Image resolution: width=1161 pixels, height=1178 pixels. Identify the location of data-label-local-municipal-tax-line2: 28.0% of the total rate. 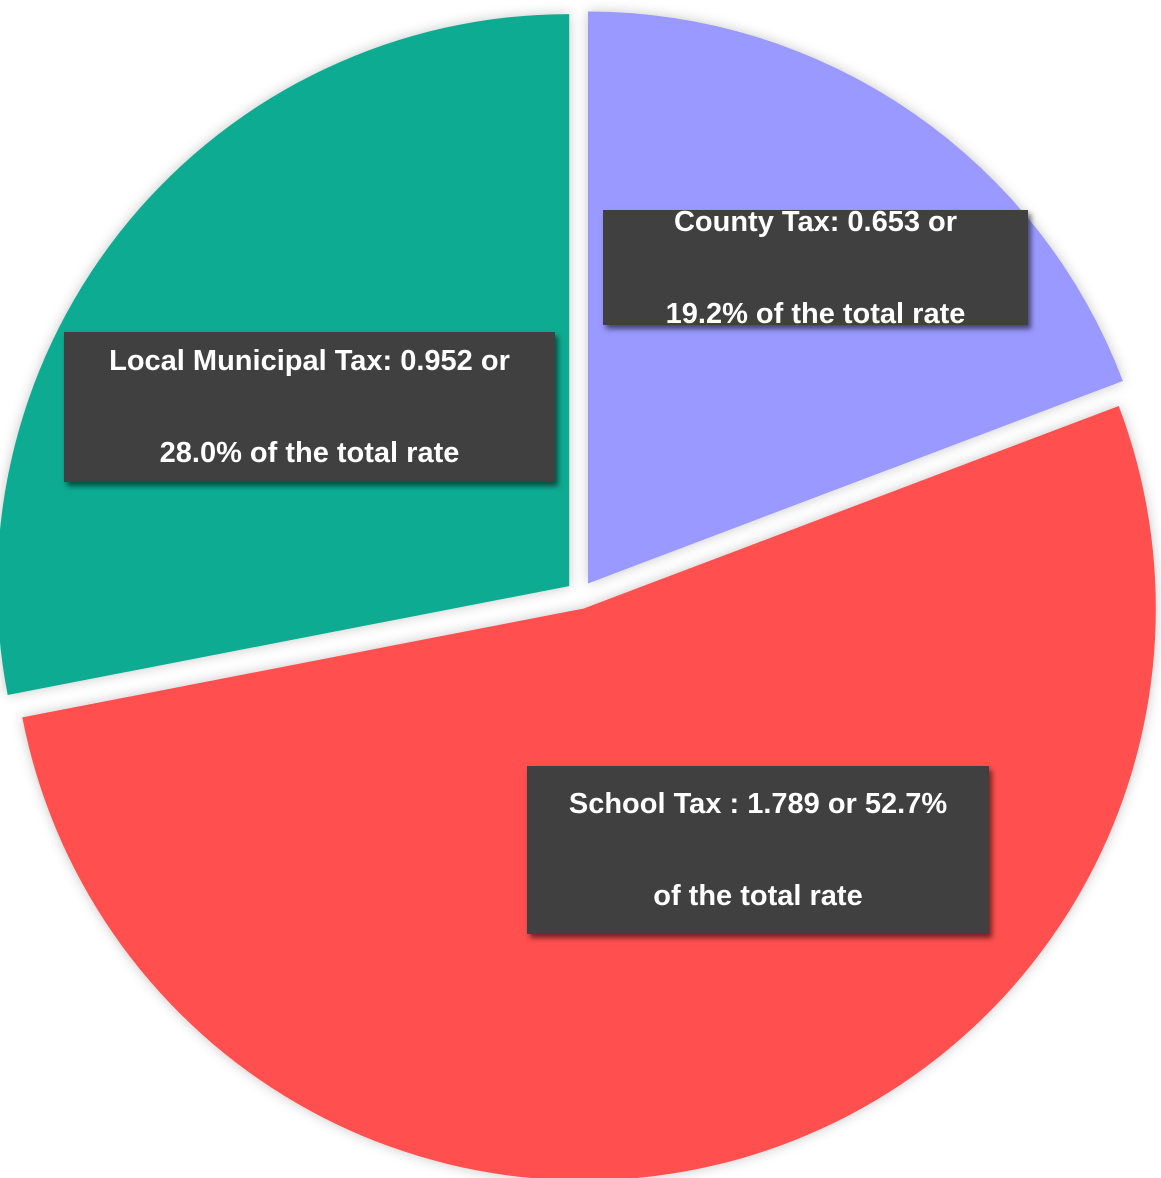
(309, 453).